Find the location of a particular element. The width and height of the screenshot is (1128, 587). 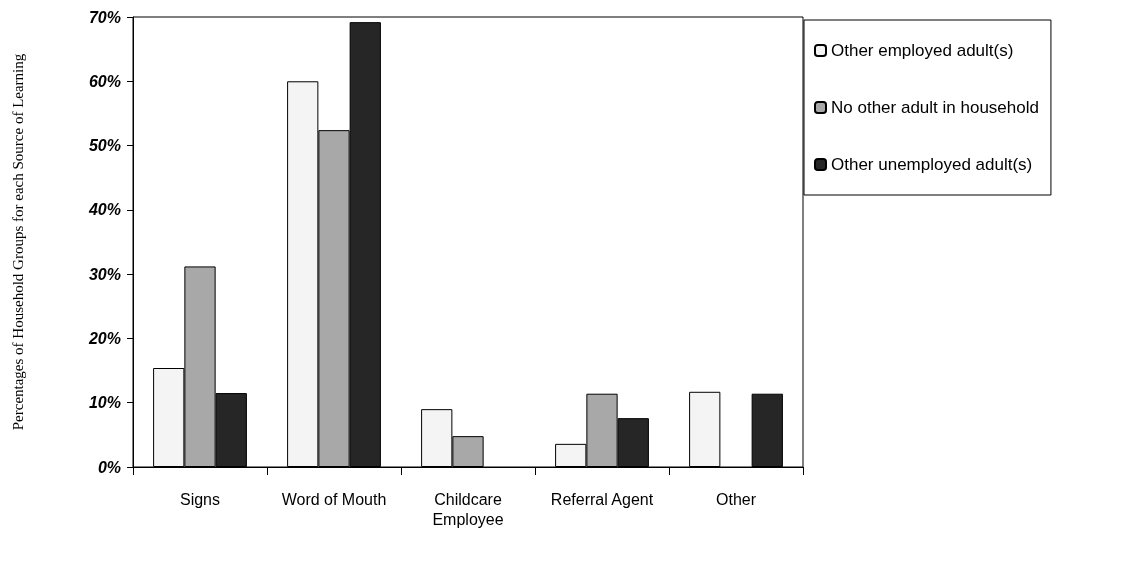

legend-label: No other adult in household is located at coordinates (935, 107).